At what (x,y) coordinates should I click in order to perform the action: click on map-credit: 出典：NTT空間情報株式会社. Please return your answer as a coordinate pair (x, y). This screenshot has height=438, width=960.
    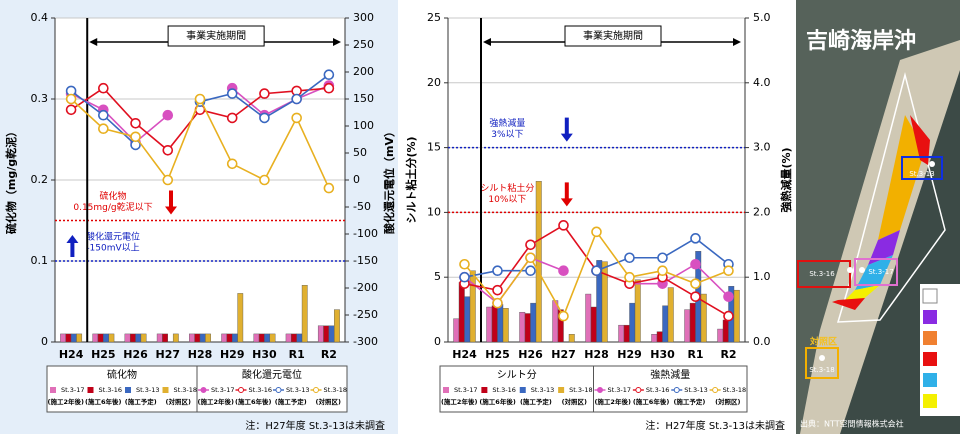
    Looking at the image, I should click on (852, 424).